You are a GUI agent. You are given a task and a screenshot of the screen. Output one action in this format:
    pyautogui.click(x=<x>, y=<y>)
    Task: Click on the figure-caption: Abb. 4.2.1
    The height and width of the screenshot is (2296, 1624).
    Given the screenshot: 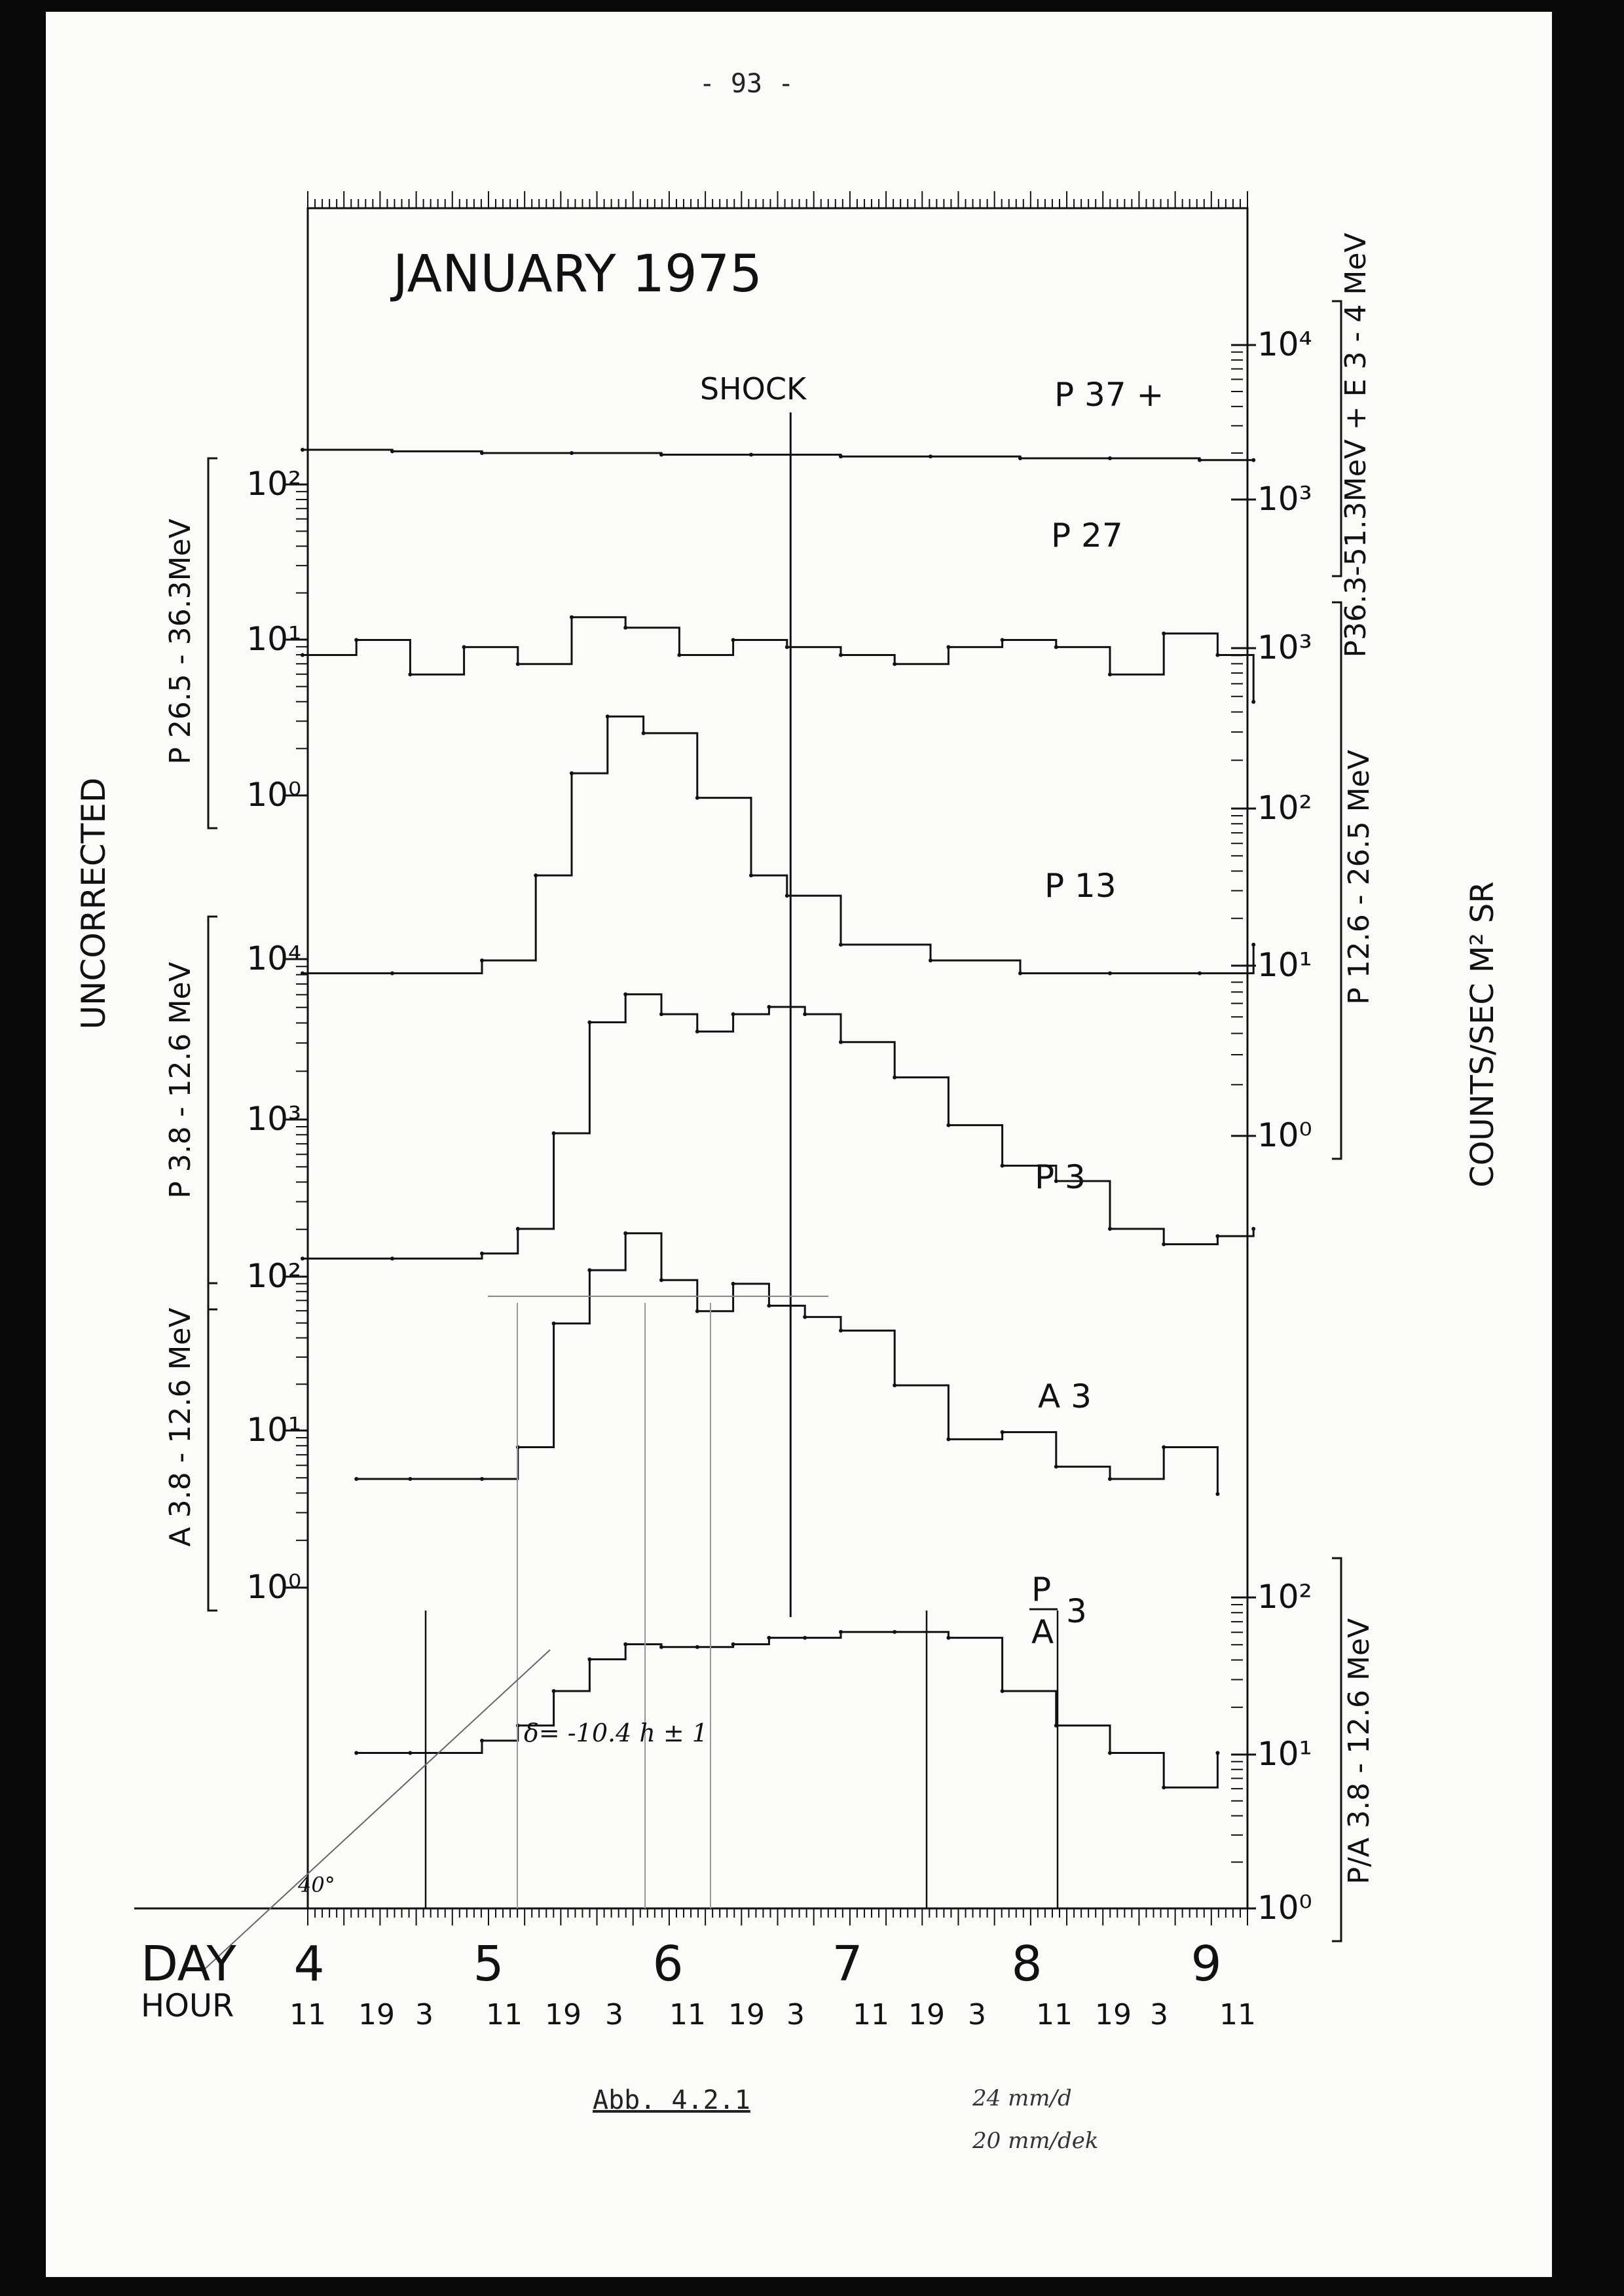 What is the action you would take?
    pyautogui.click(x=671, y=2100)
    